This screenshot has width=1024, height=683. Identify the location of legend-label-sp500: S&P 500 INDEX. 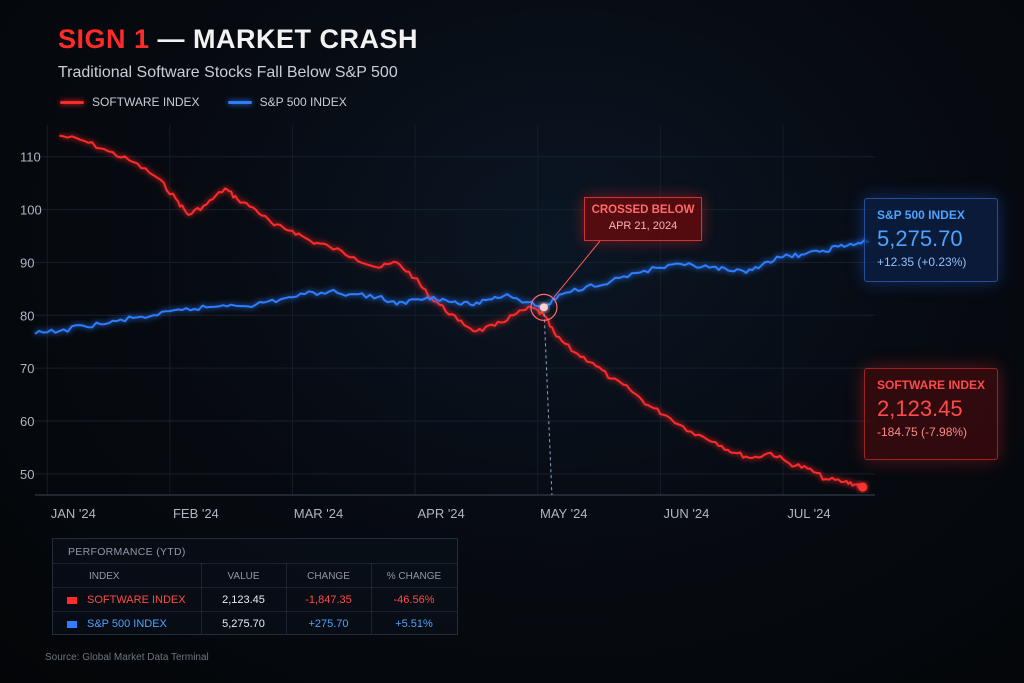
(303, 102).